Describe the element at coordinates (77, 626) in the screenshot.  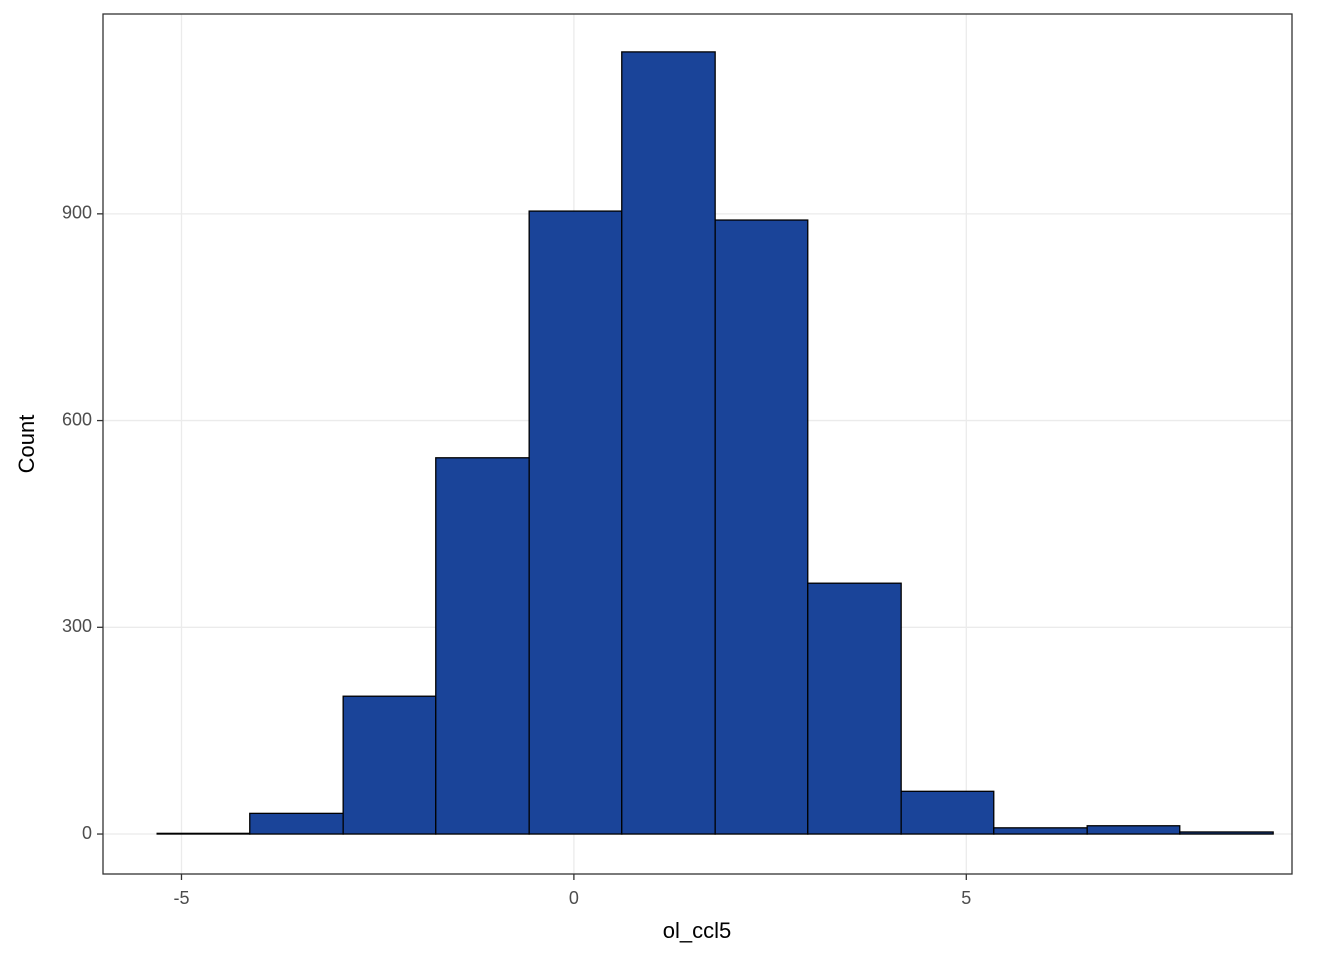
I see `y-tick-label: 300` at that location.